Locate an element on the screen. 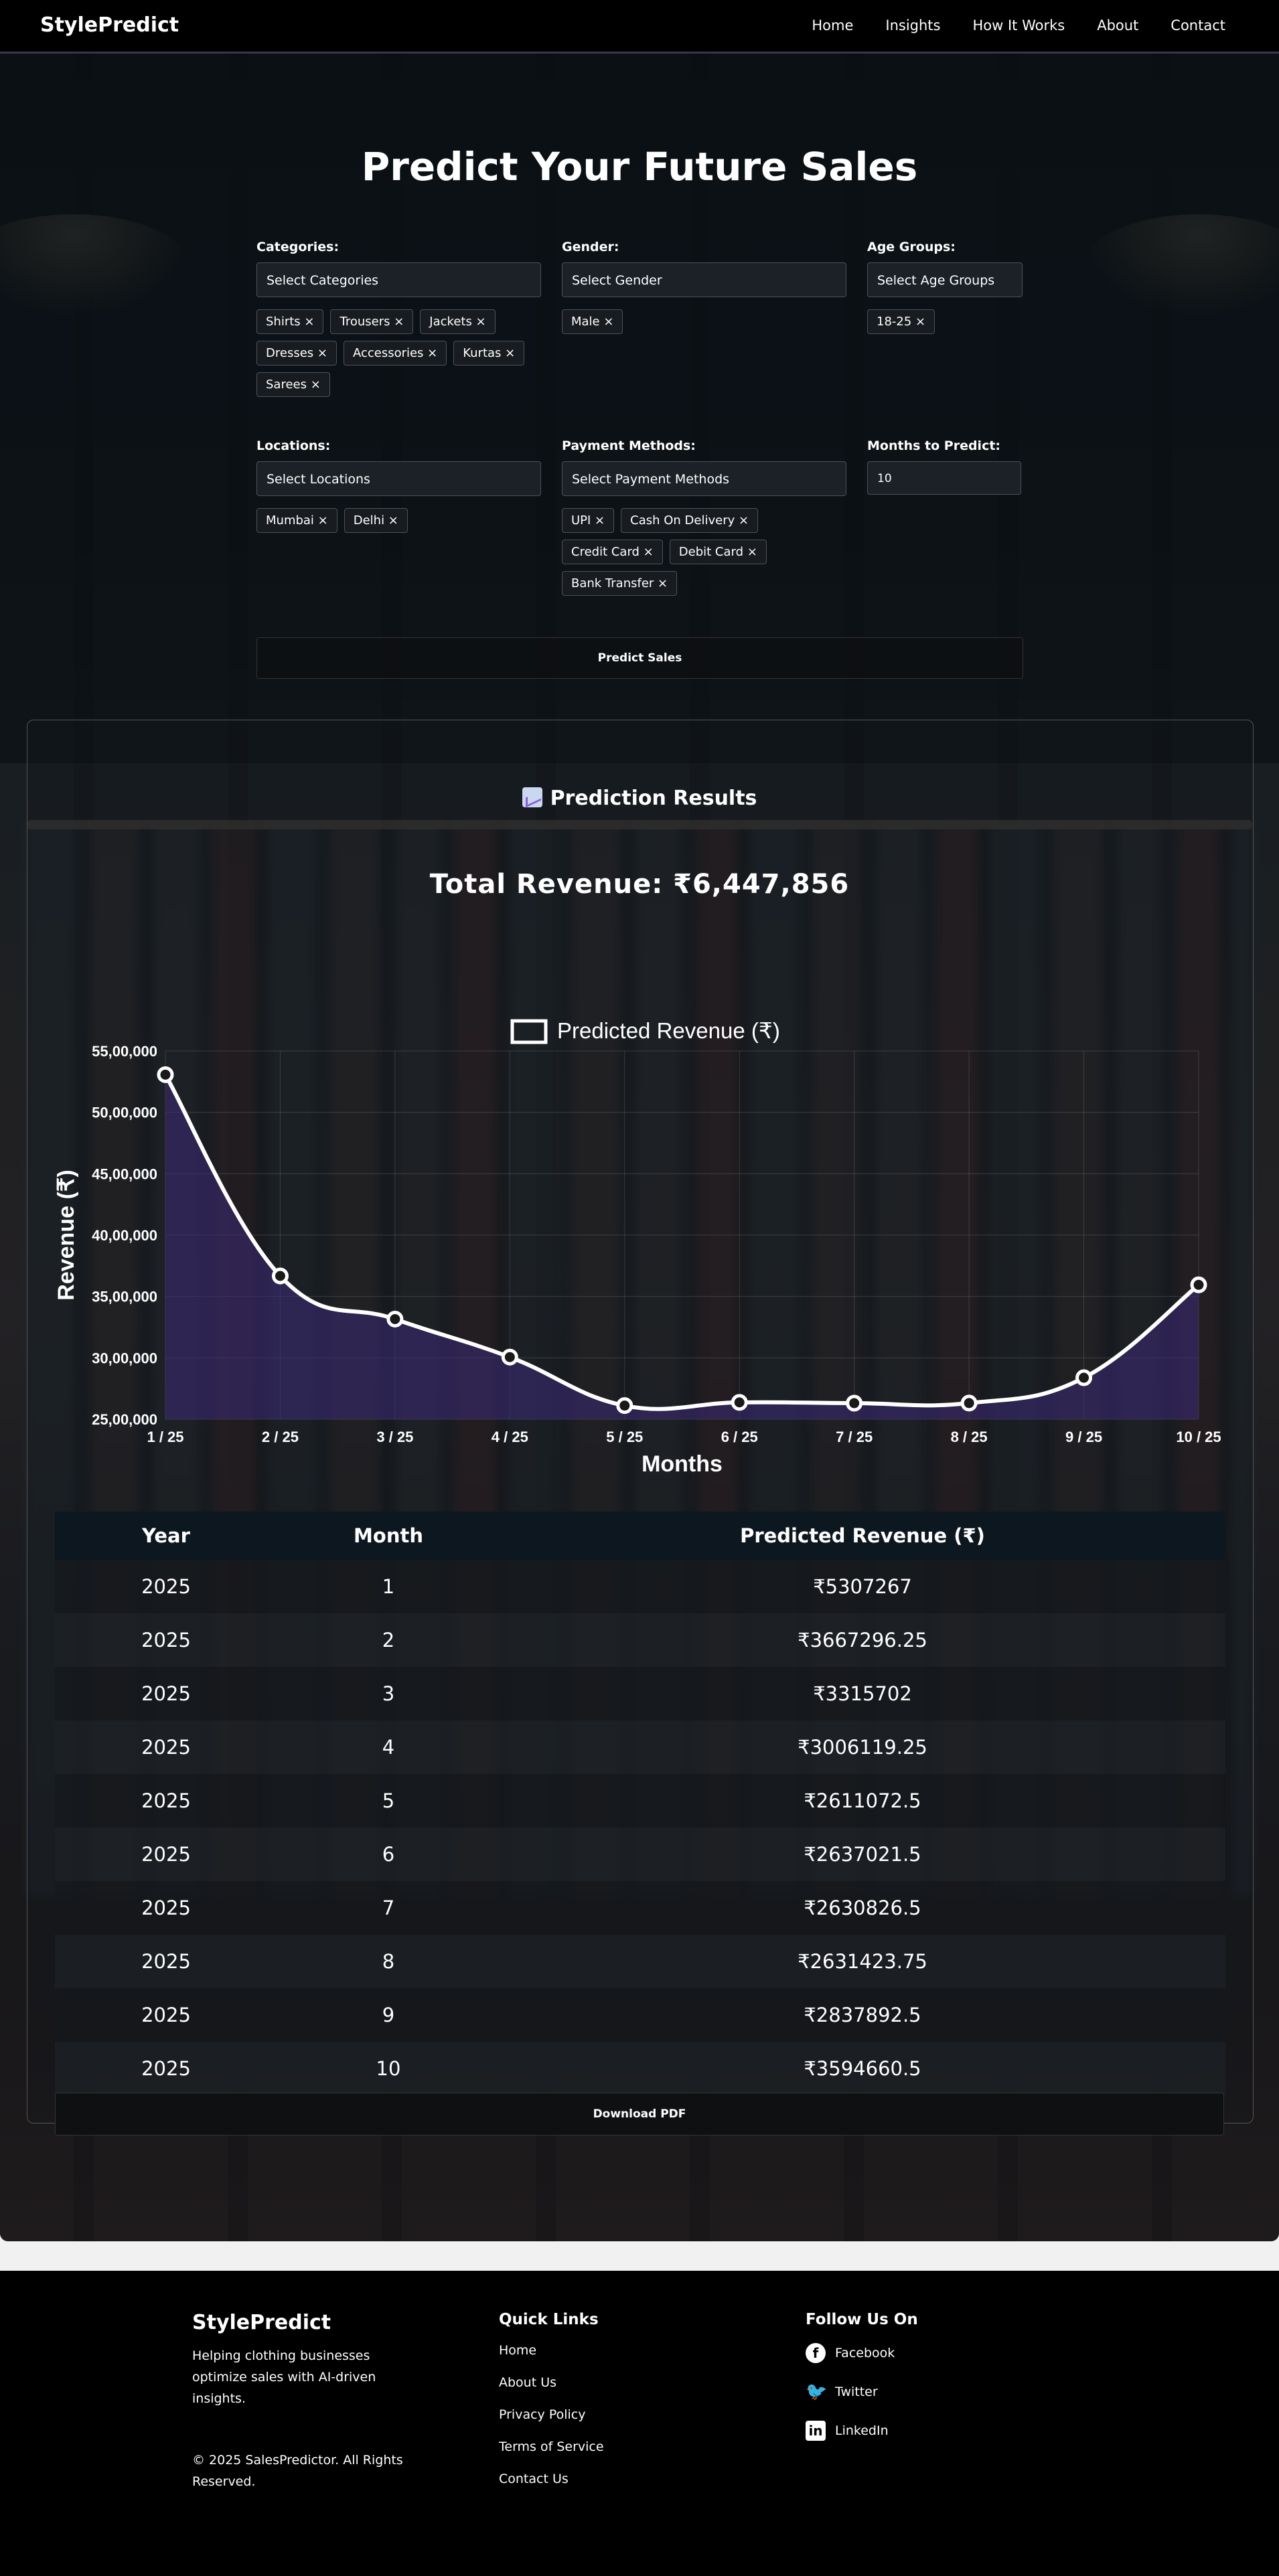  tag-upi: UPI × is located at coordinates (588, 521).